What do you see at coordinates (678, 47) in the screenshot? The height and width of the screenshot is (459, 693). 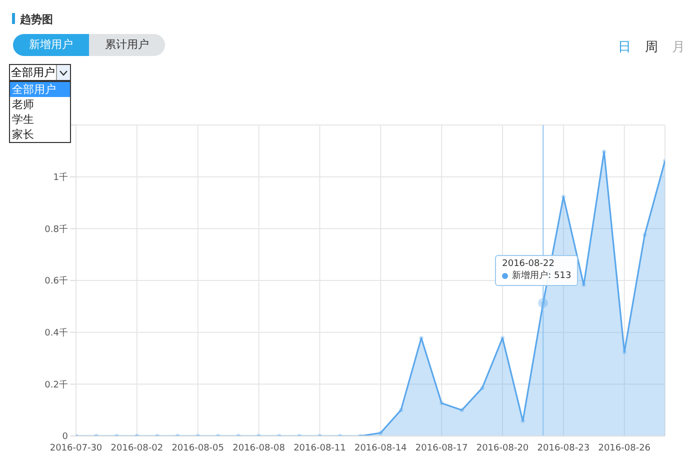 I see `text: 月` at bounding box center [678, 47].